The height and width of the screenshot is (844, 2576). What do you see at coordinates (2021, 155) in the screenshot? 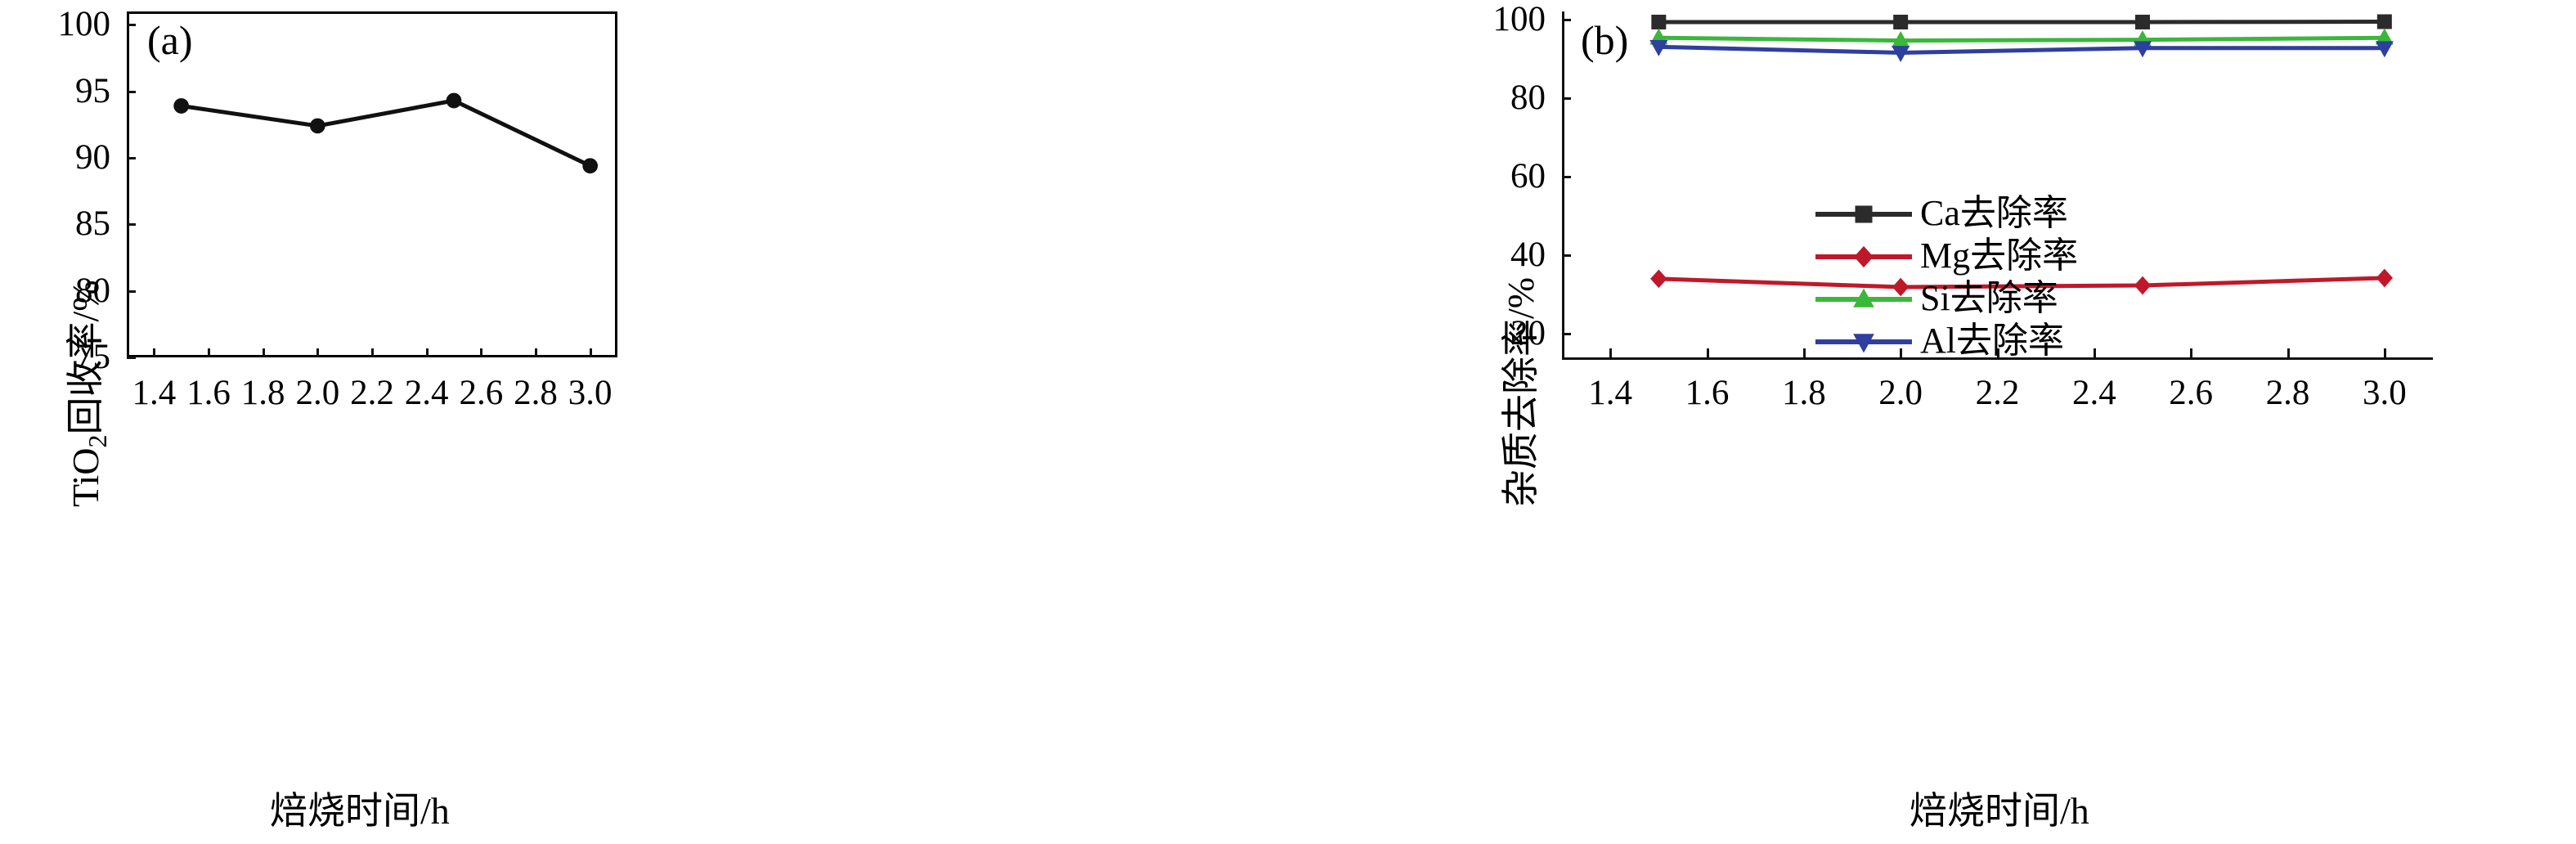
I see `panel-b-data-layer` at bounding box center [2021, 155].